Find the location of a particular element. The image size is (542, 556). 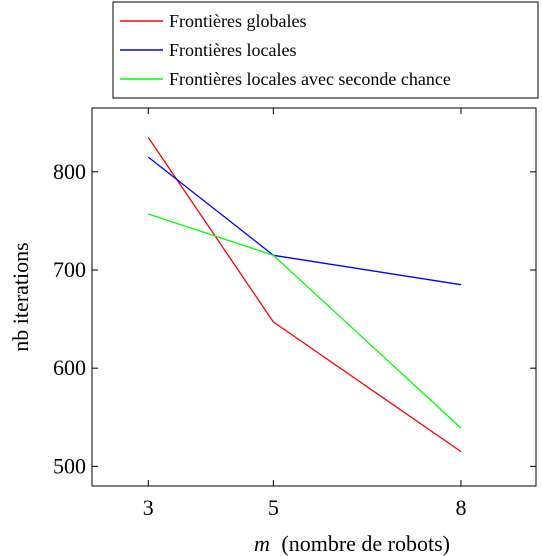

x-axis-label: m (nombre de robots) is located at coordinates (352, 543).